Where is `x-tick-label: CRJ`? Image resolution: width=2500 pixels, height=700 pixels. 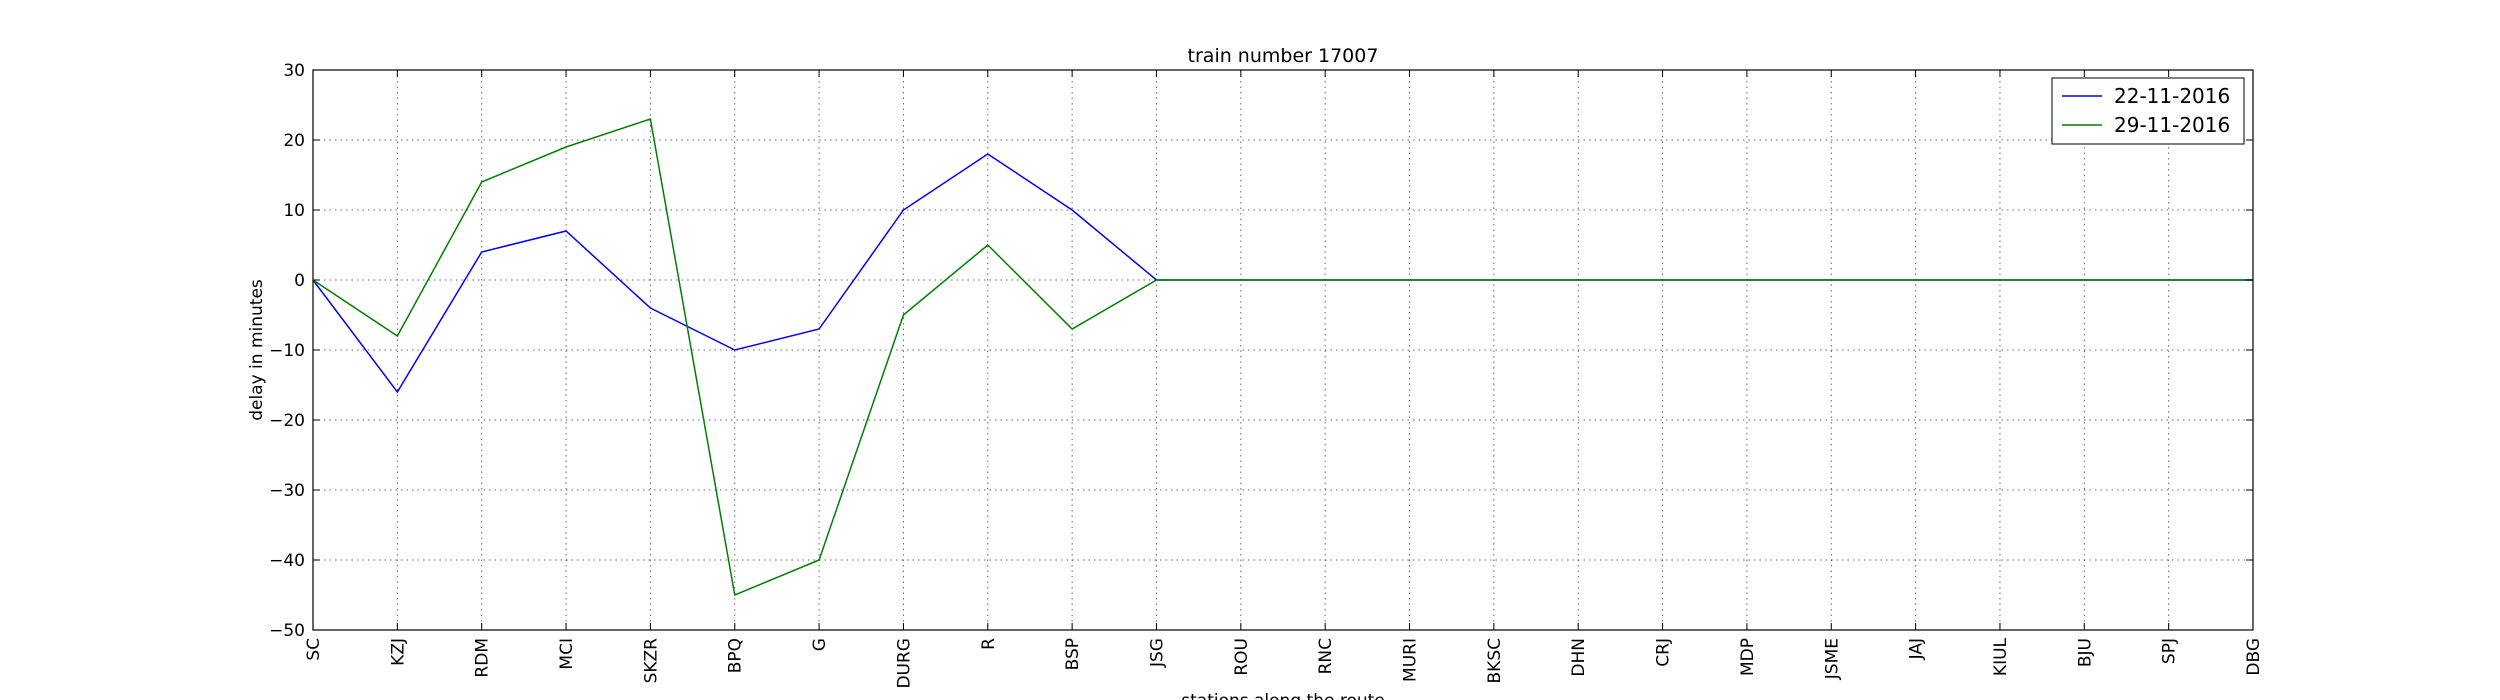 x-tick-label: CRJ is located at coordinates (1664, 652).